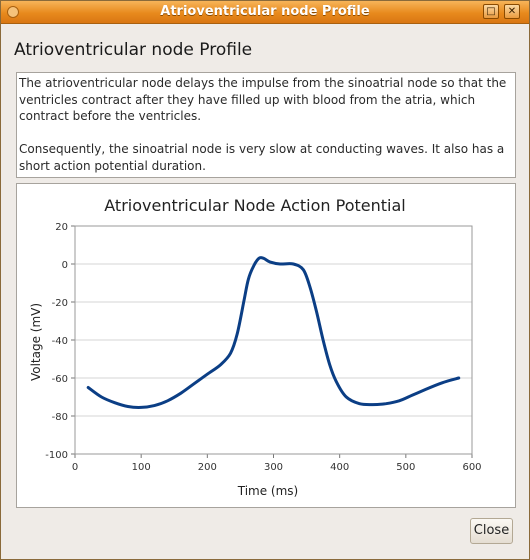  Describe the element at coordinates (60, 417) in the screenshot. I see `y-tick-label-5: -80` at that location.